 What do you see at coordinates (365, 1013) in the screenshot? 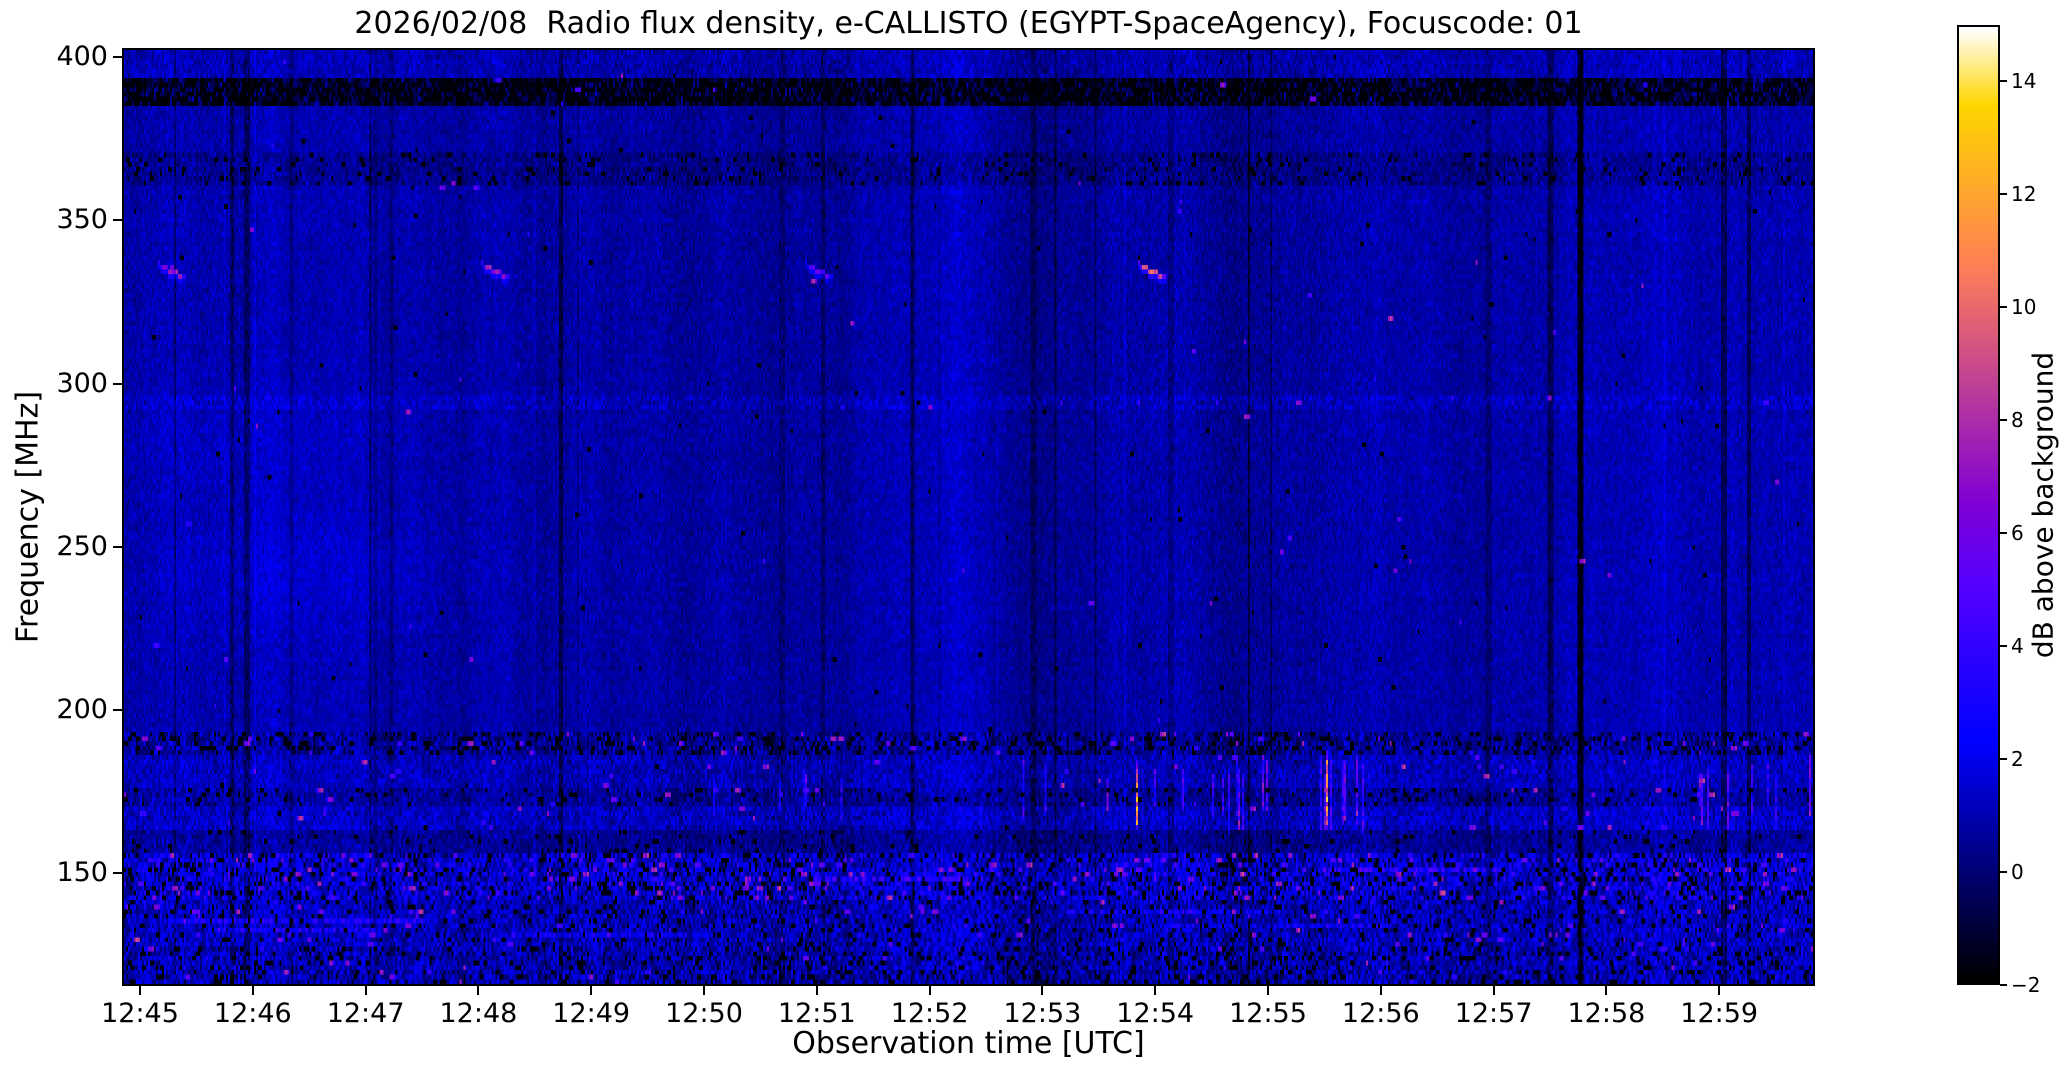
I see `x-tick-label: 12:47` at bounding box center [365, 1013].